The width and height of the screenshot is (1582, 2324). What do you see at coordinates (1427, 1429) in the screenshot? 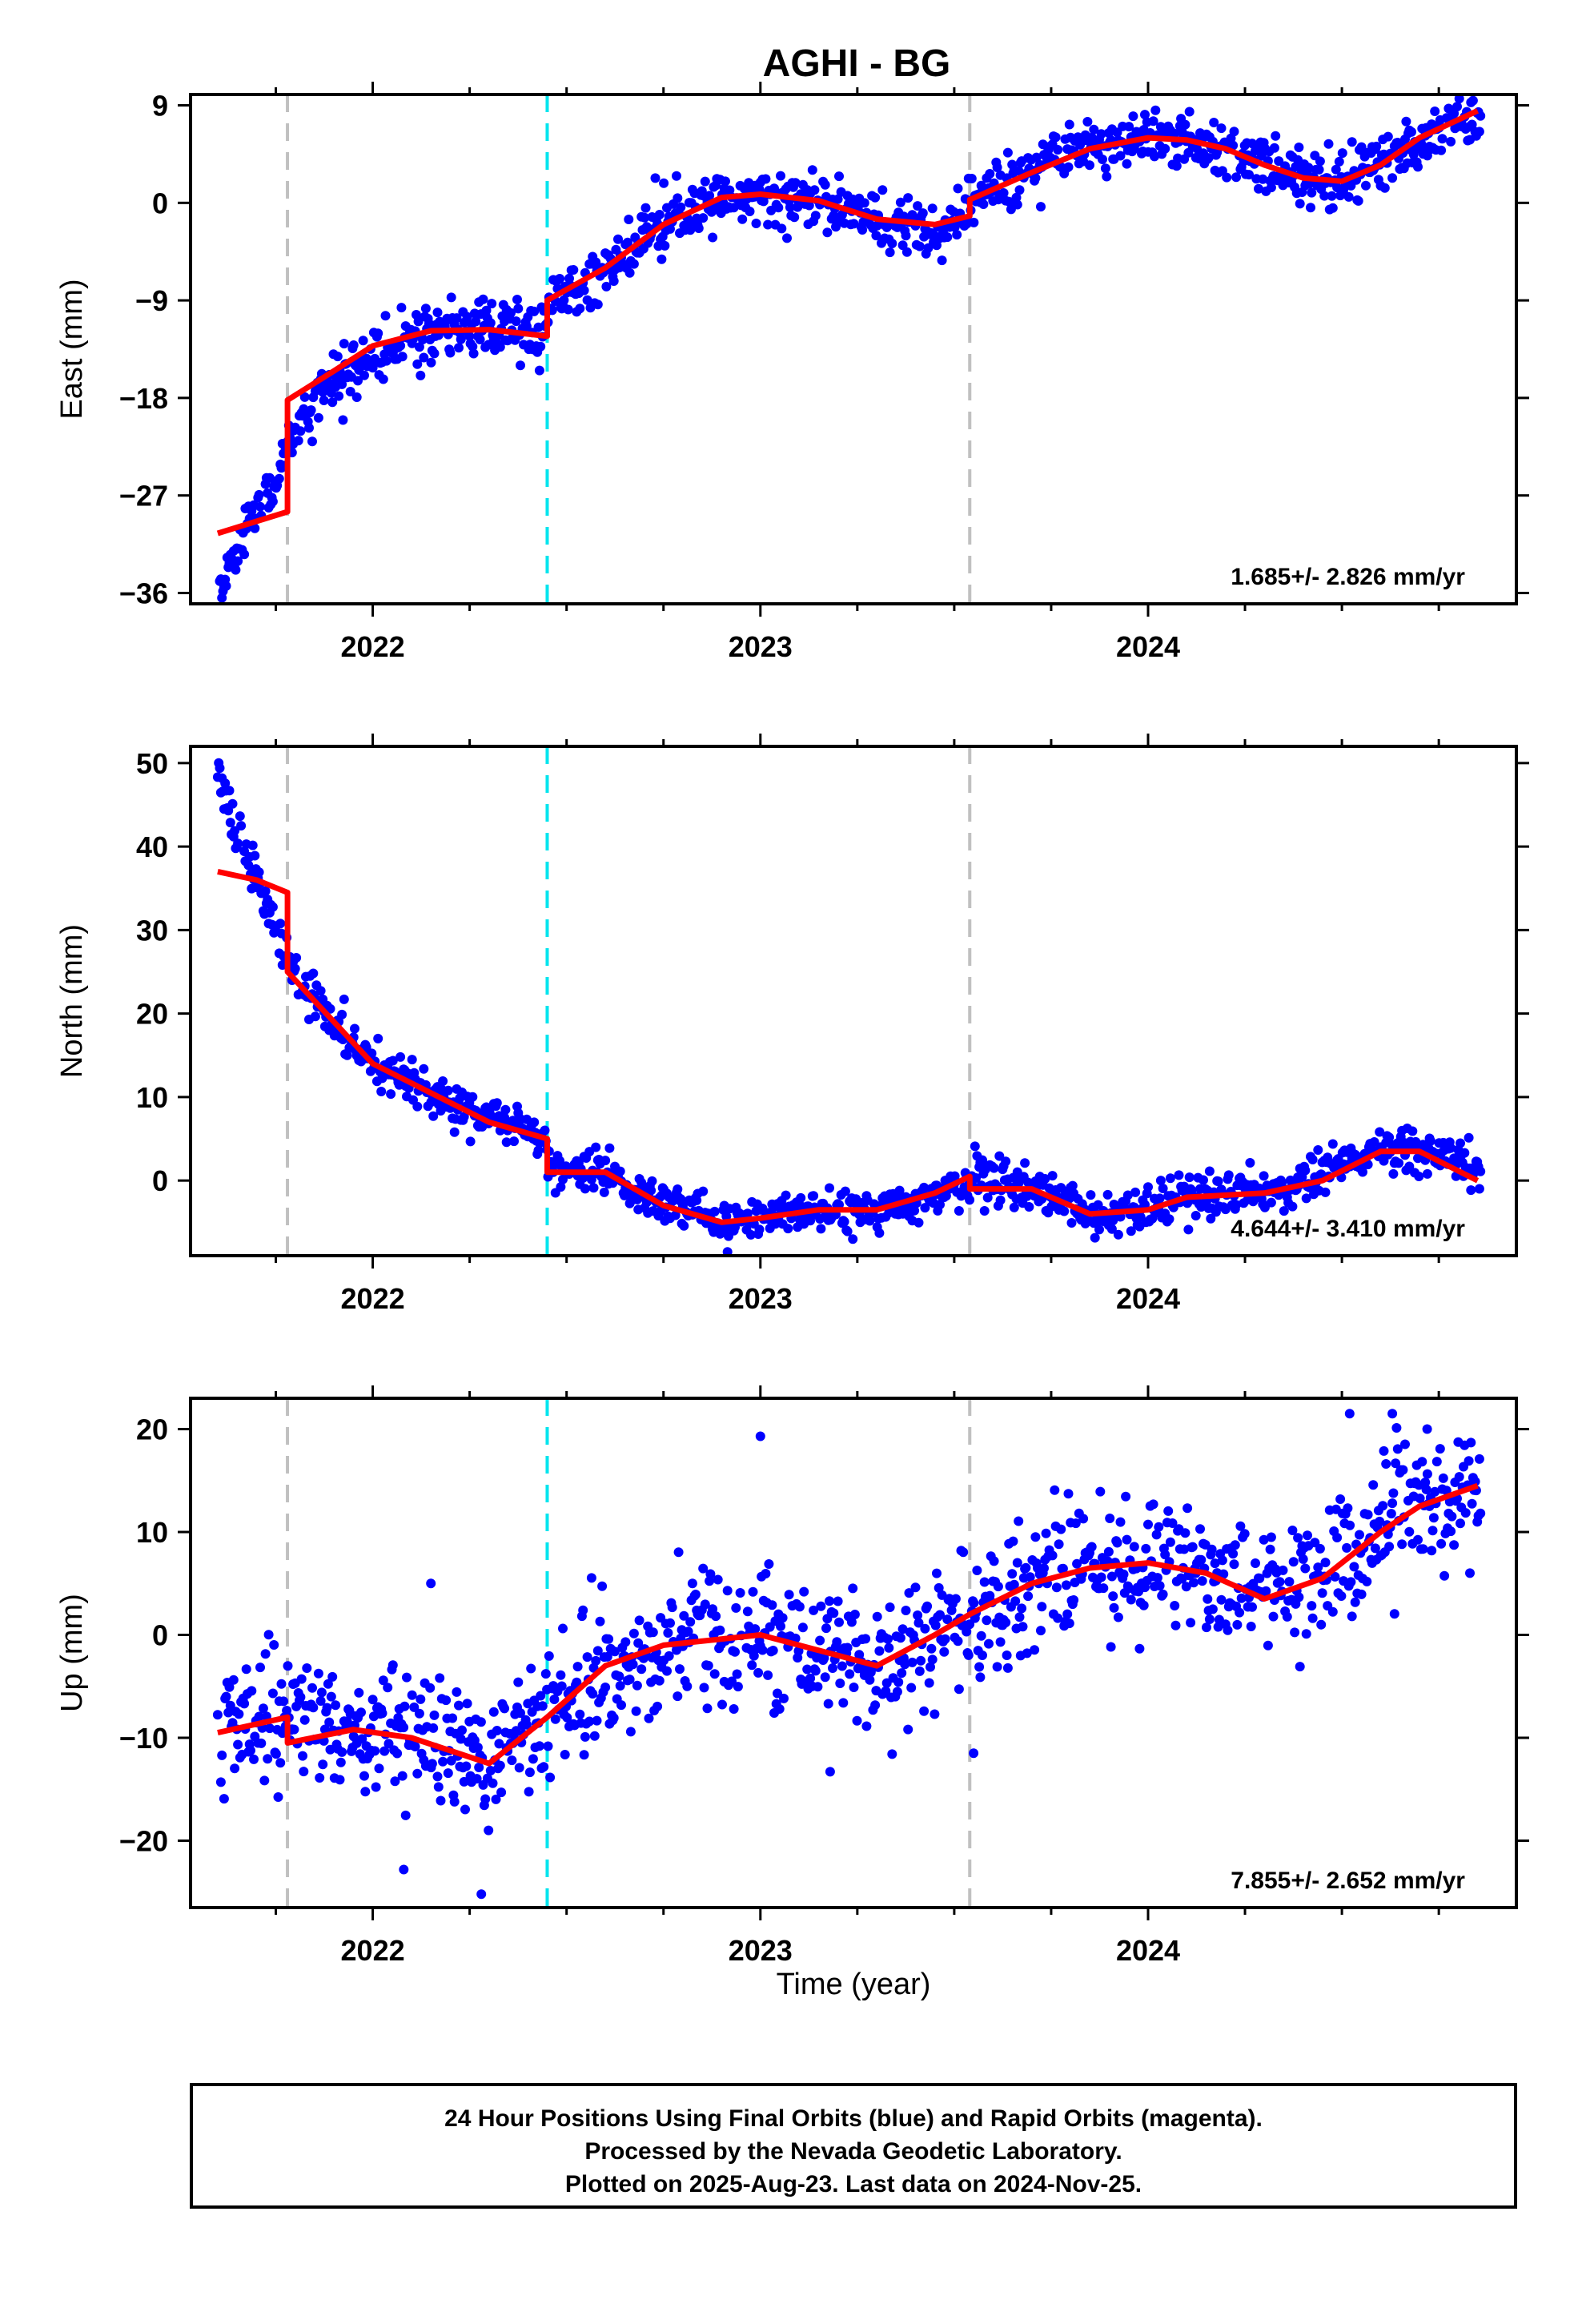
I see `up-outlier-point` at bounding box center [1427, 1429].